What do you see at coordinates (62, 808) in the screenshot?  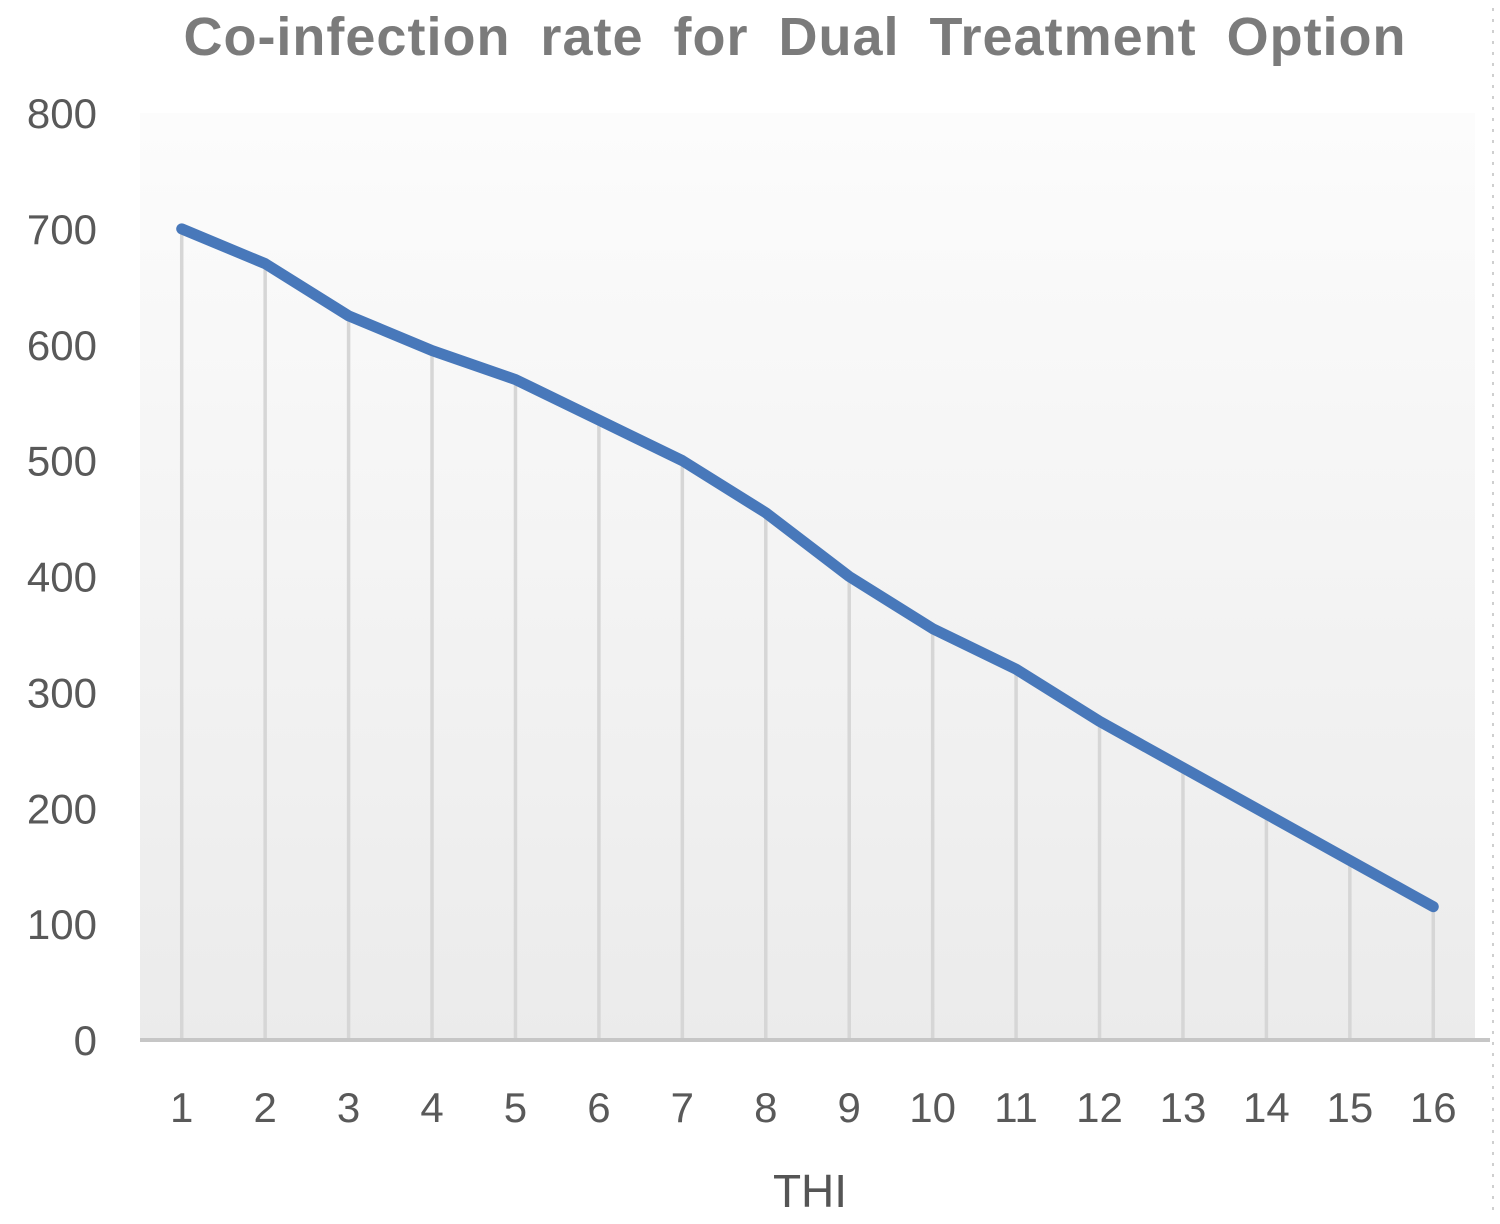 I see `y-tick-label: 200` at bounding box center [62, 808].